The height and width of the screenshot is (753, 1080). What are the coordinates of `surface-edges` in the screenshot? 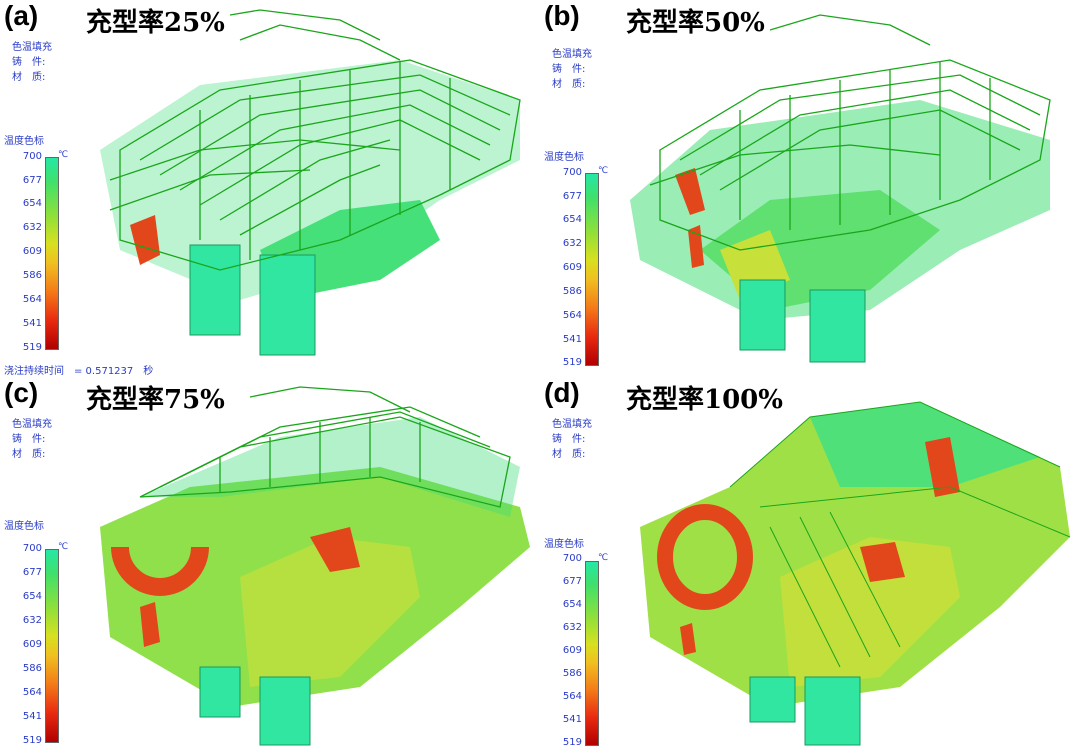 It's located at (900, 534).